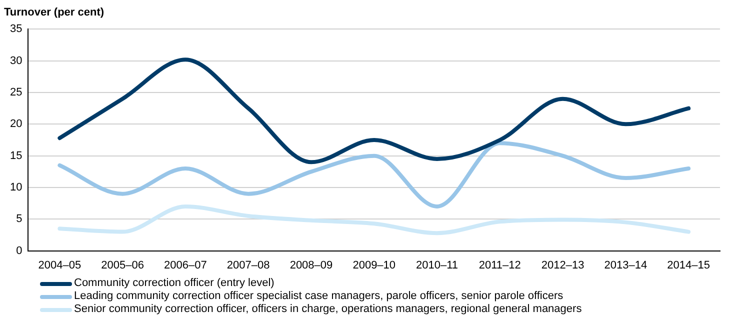  I want to click on x-tick-label: 2012–13, so click(562, 265).